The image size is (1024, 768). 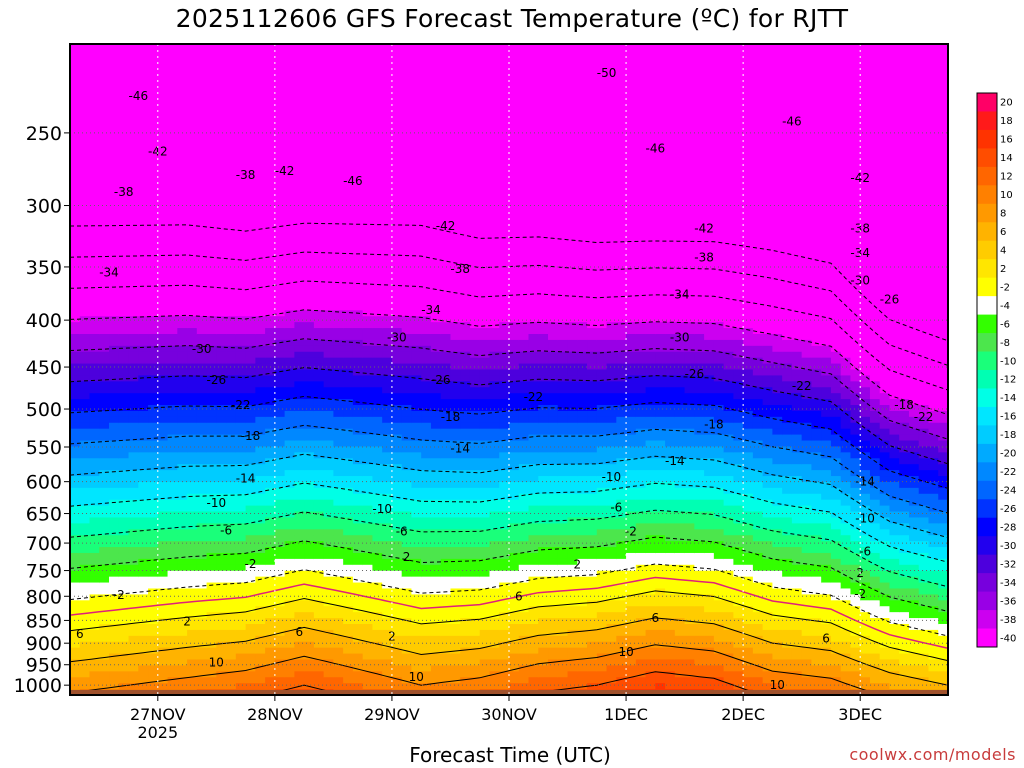 What do you see at coordinates (1008, 583) in the screenshot?
I see `colorbar-label: -34` at bounding box center [1008, 583].